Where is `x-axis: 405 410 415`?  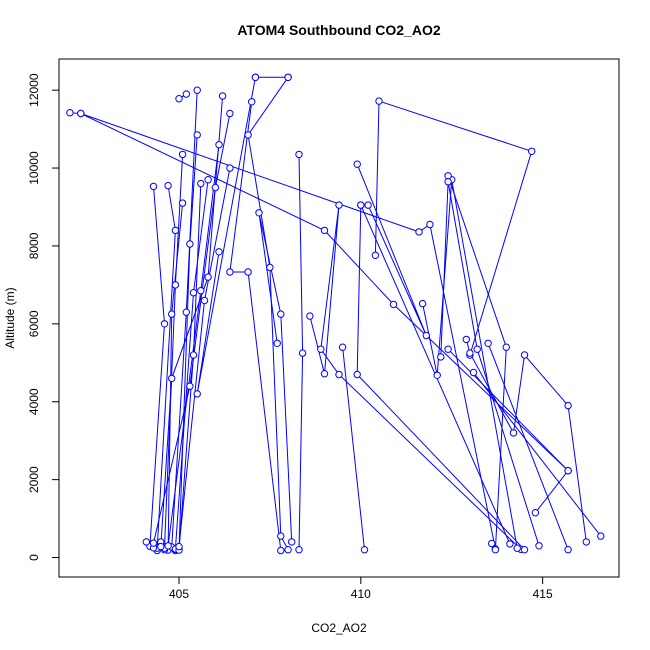
x-axis: 405 410 415 is located at coordinates (361, 588).